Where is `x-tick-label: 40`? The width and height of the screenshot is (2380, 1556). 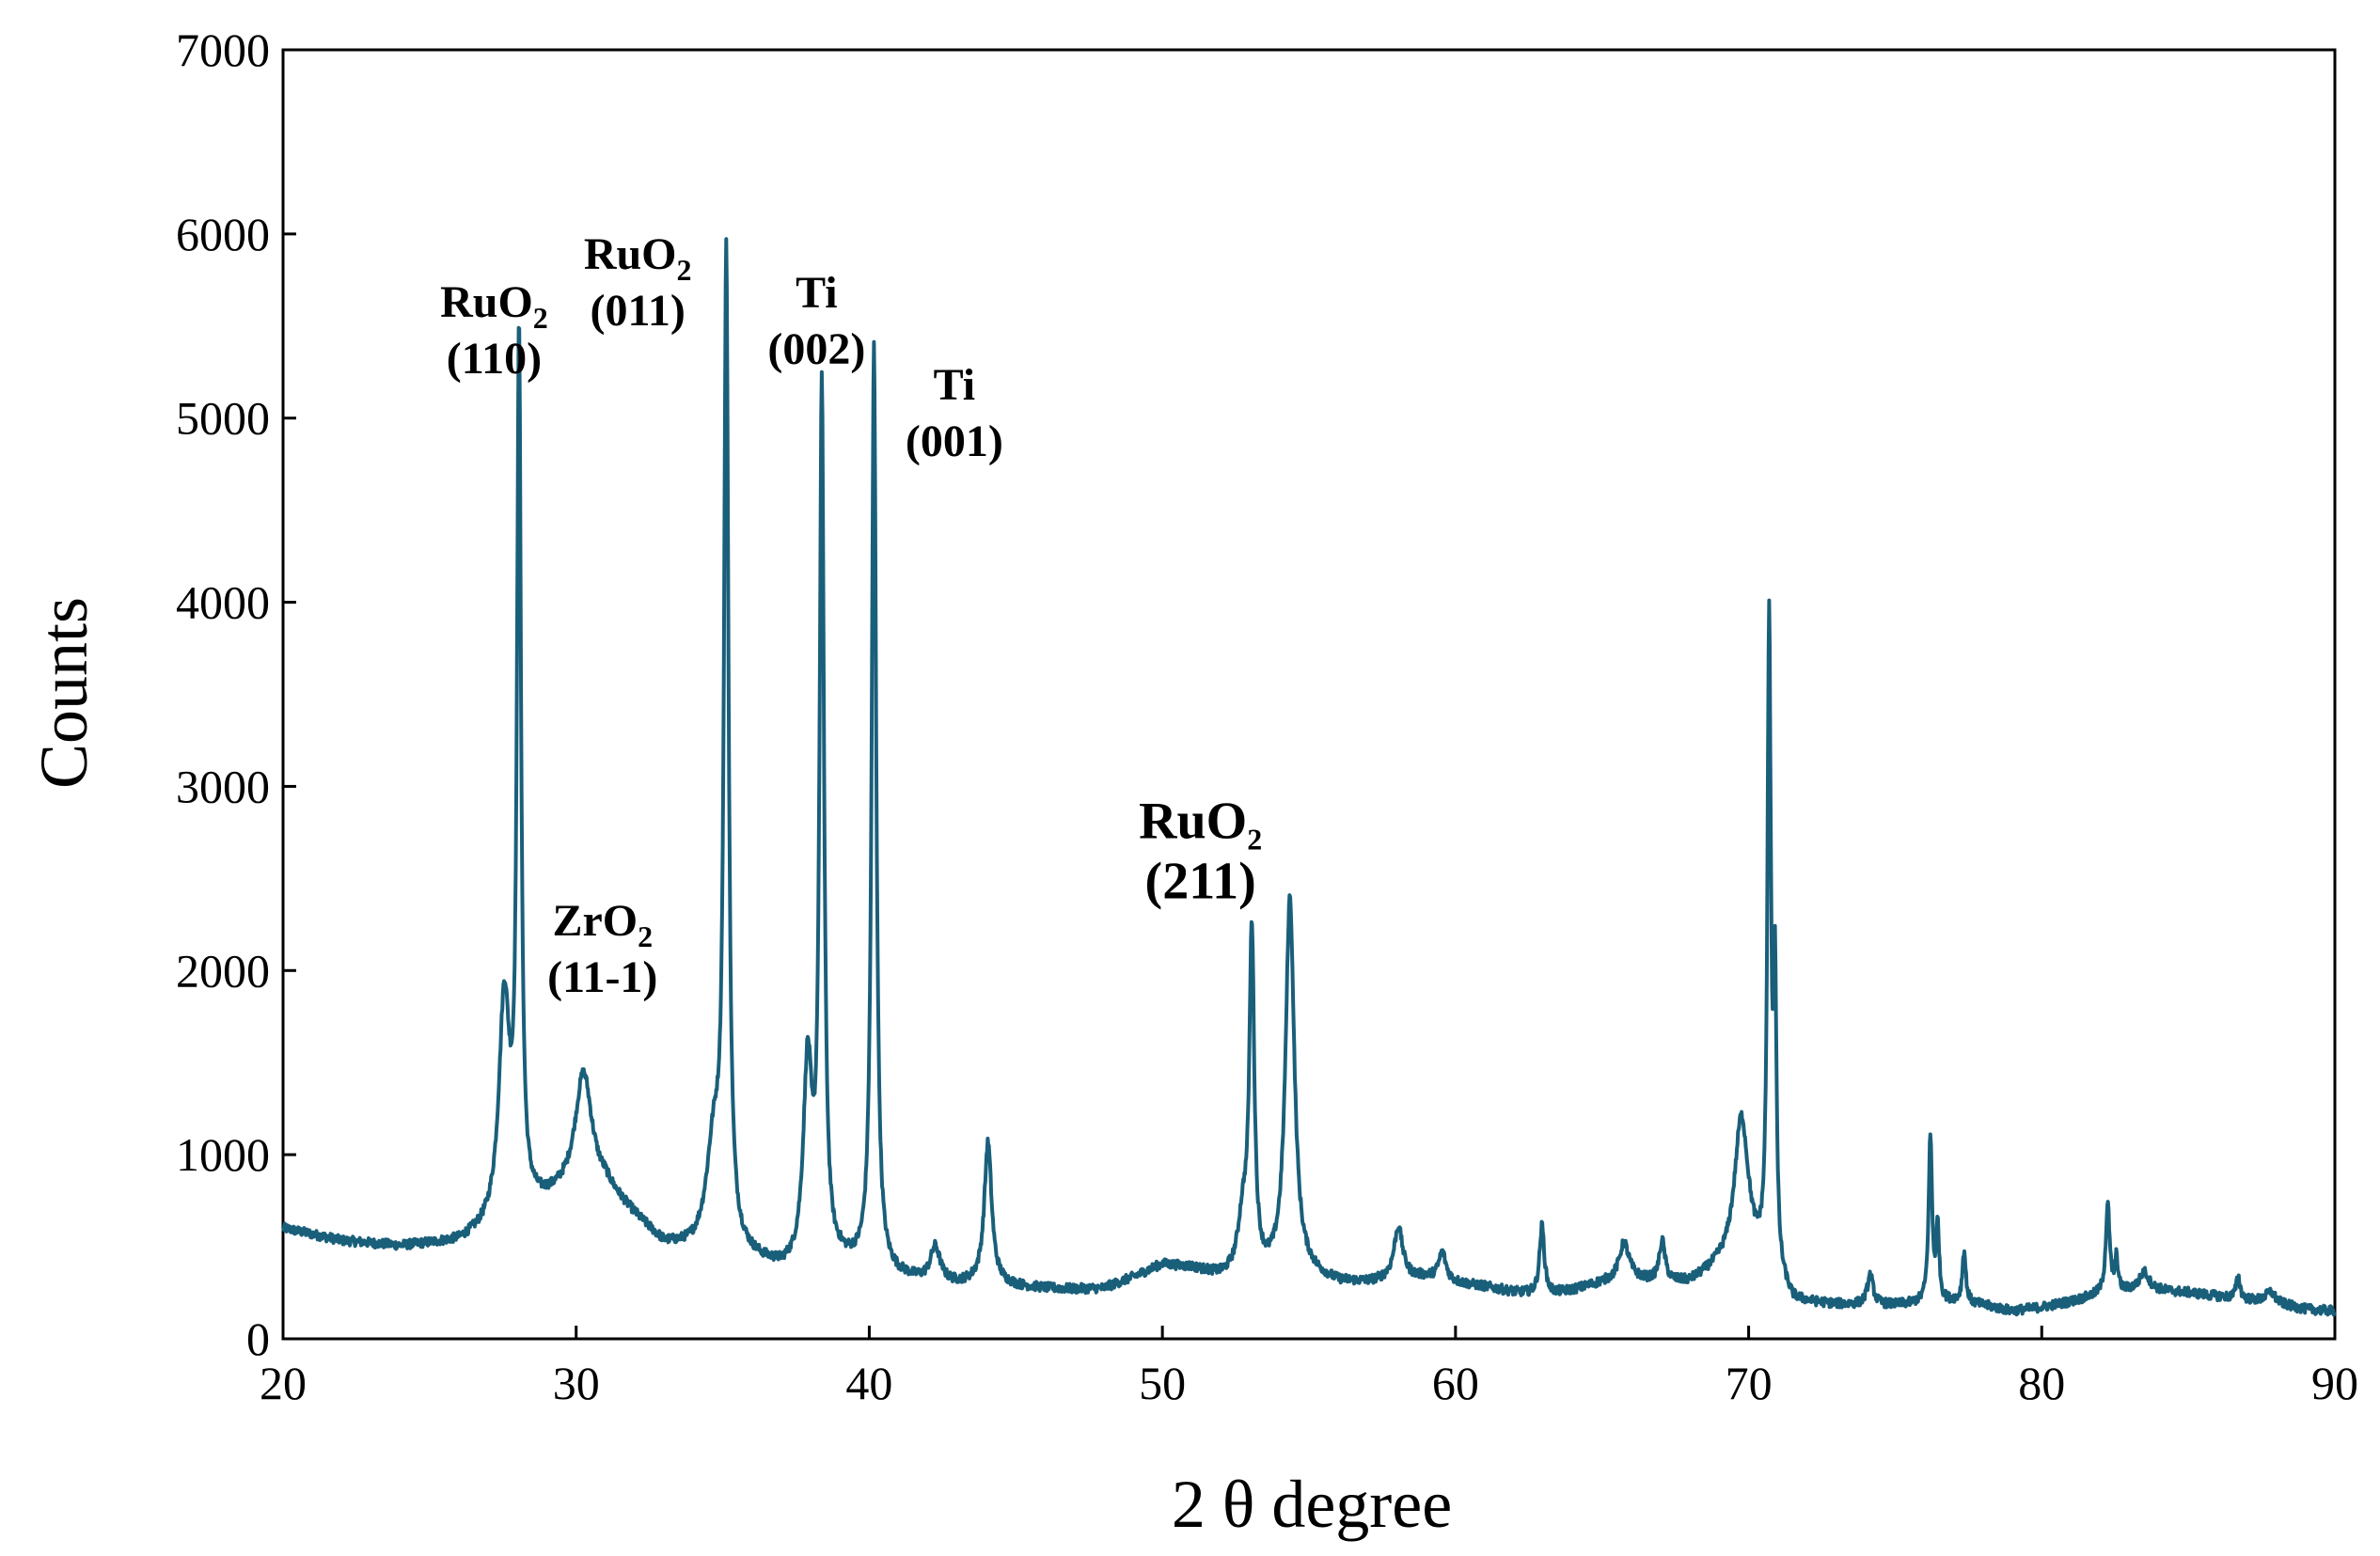
x-tick-label: 40 is located at coordinates (868, 1383).